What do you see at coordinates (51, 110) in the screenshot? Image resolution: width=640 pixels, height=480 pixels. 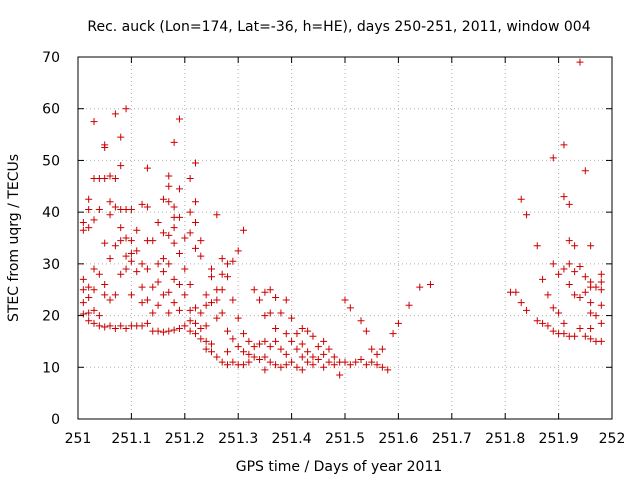 I see `y-tick-label: 60` at bounding box center [51, 110].